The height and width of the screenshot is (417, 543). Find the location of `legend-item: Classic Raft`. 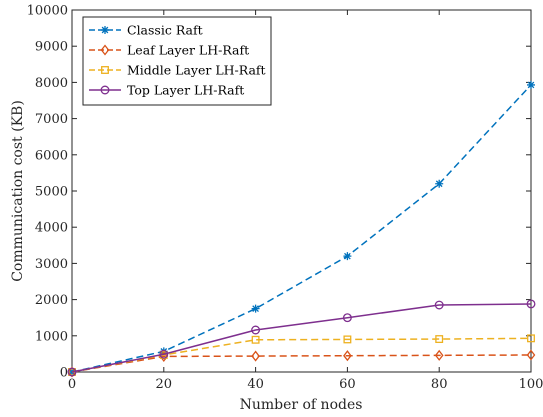

legend-item: Classic Raft is located at coordinates (146, 30).